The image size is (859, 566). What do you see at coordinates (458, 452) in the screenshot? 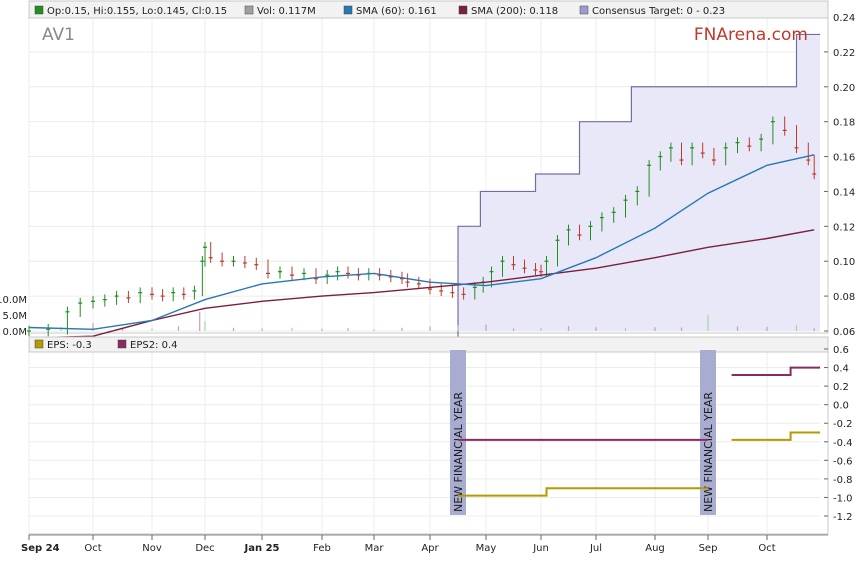
I see `financial-year-label: NEW FINANCIAL YEAR` at bounding box center [458, 452].